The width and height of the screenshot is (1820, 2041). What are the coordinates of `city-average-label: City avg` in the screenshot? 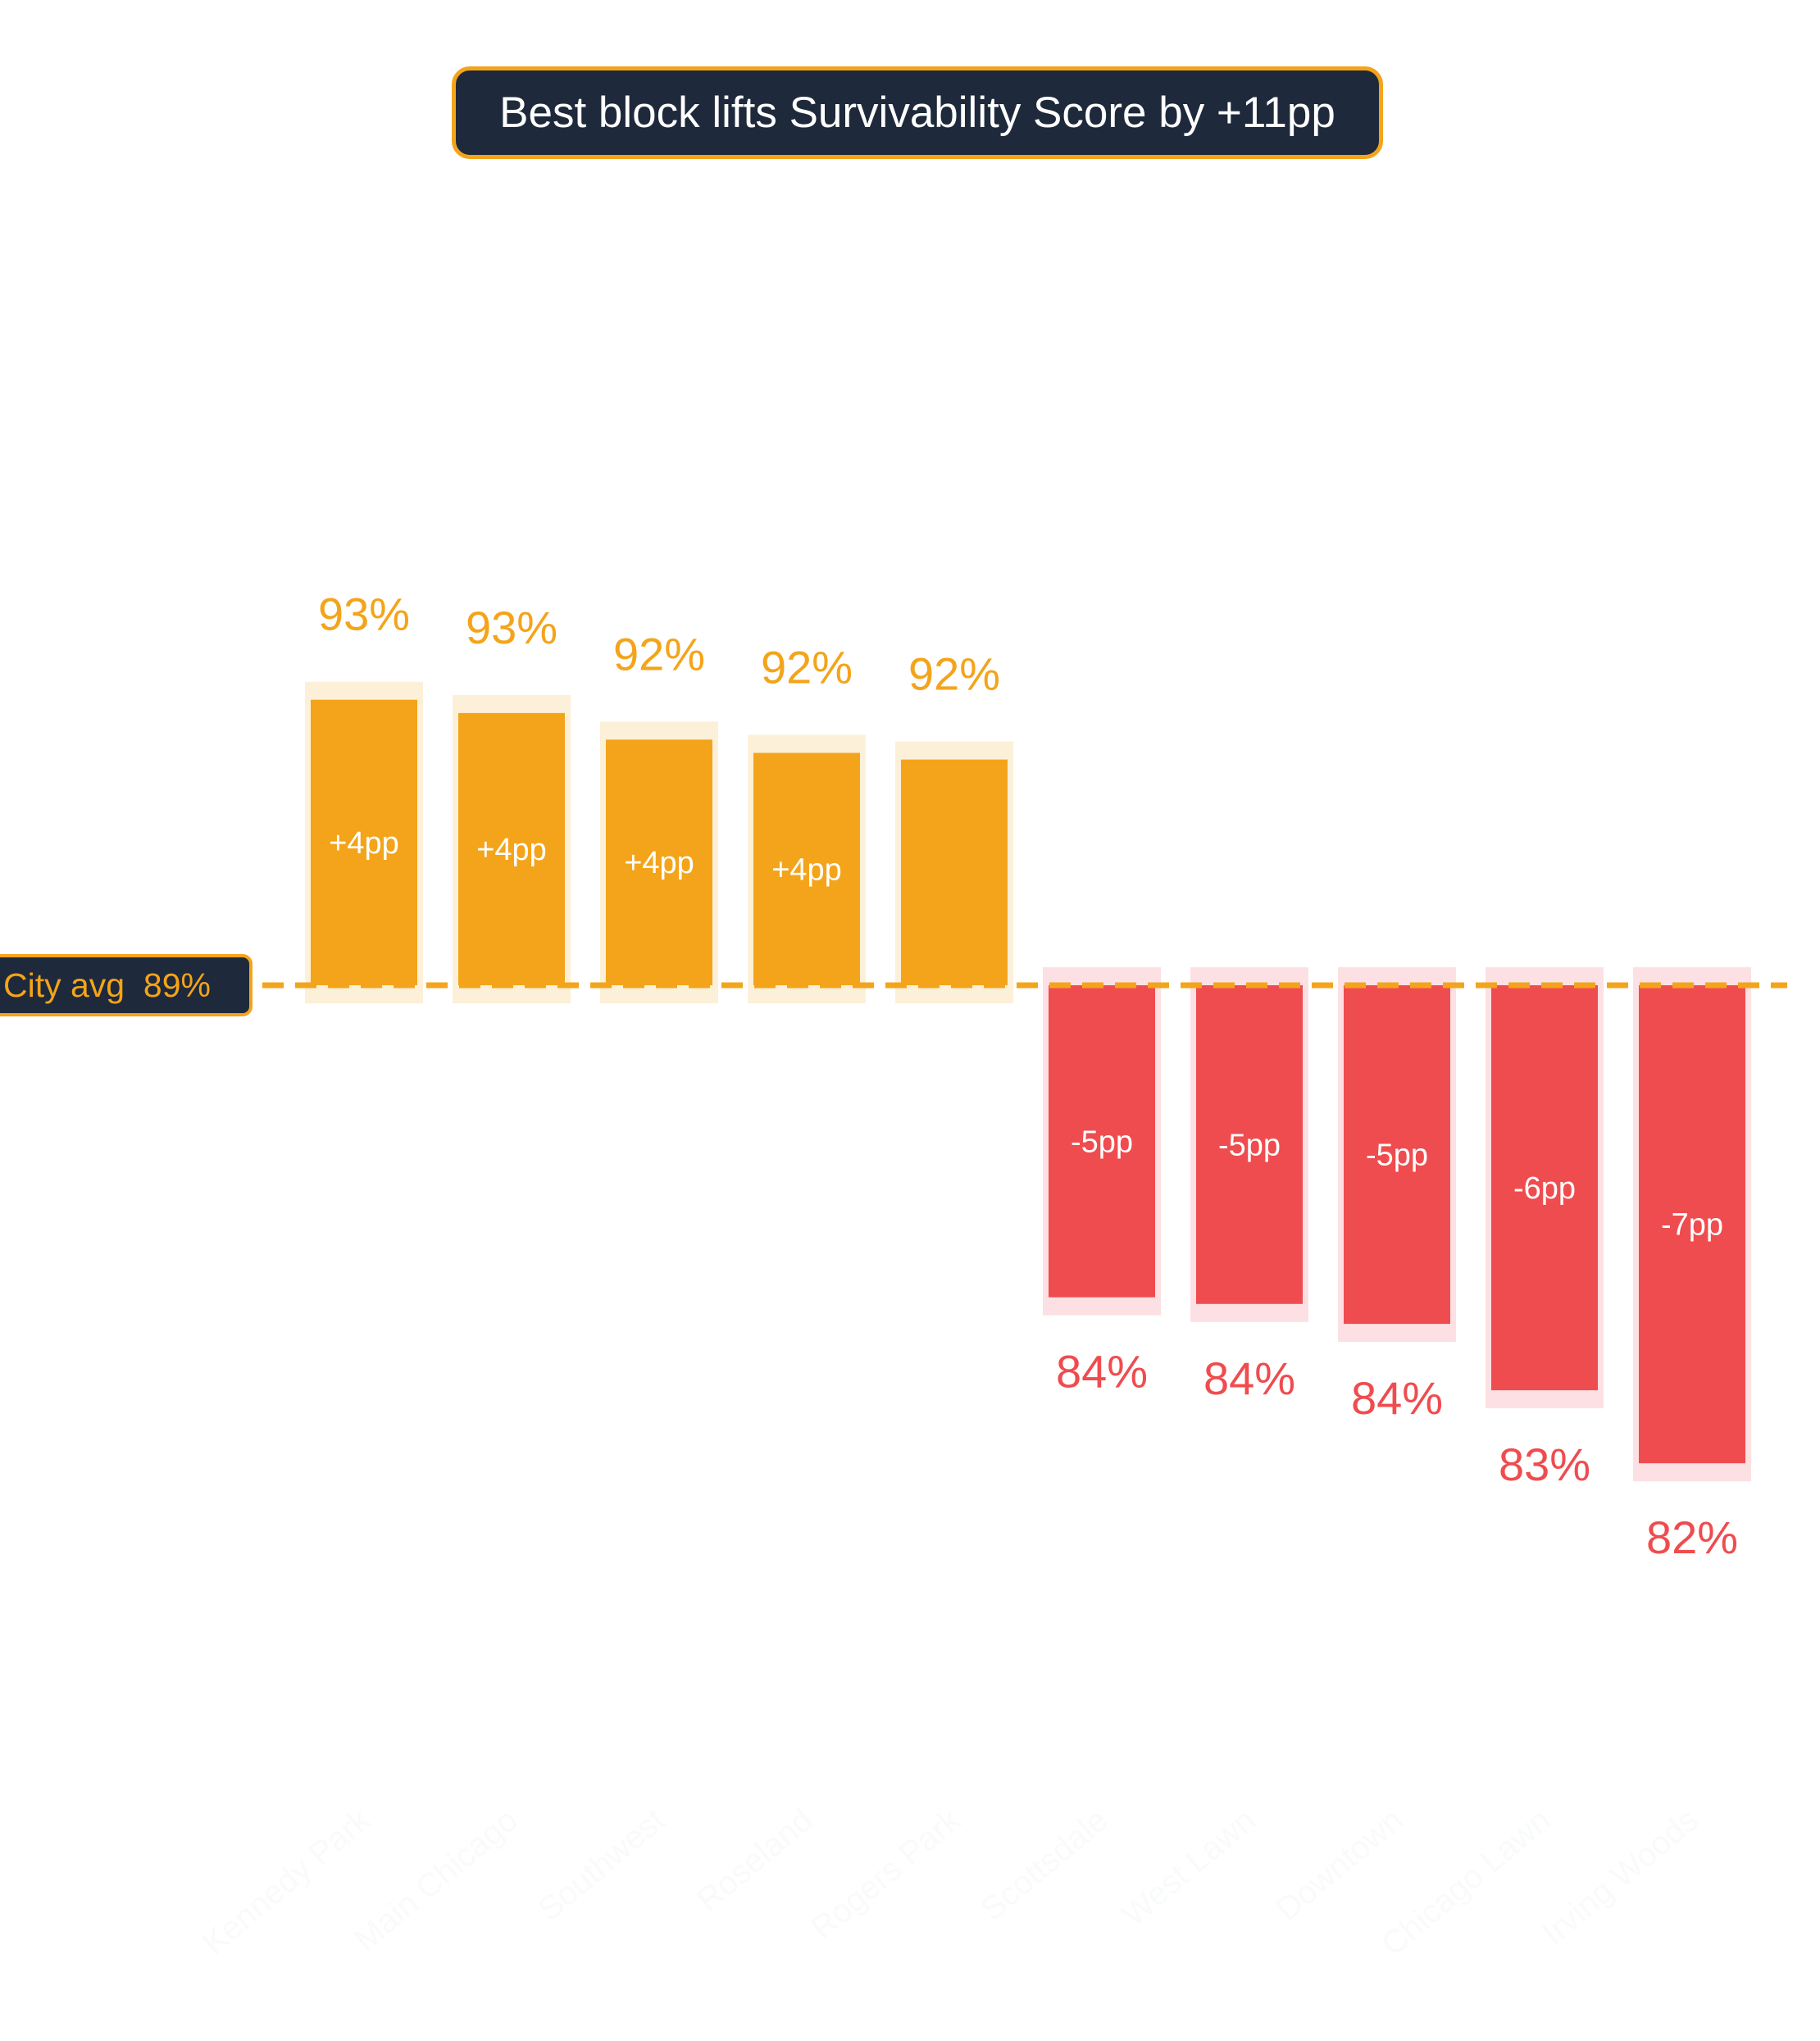 It's located at (64, 985).